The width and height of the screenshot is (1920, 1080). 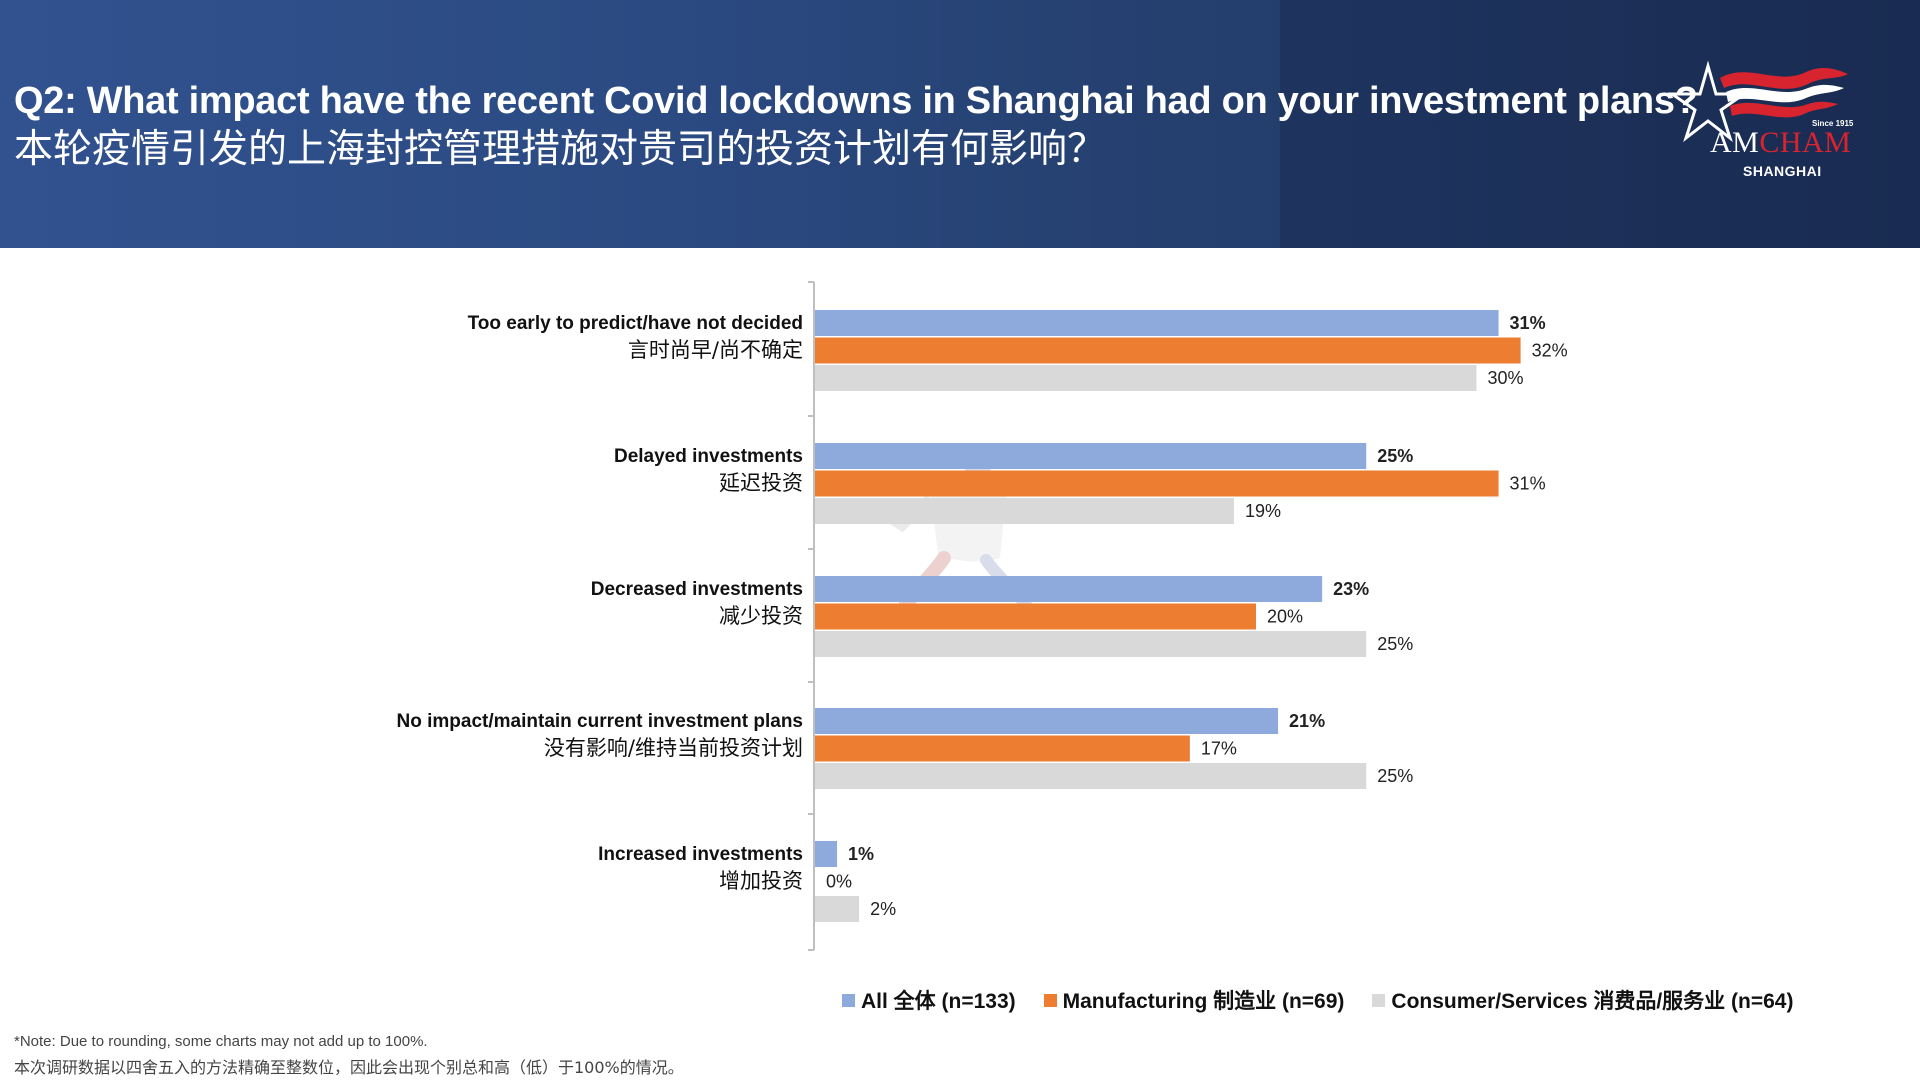 What do you see at coordinates (1506, 378) in the screenshot?
I see `data-label: 30%` at bounding box center [1506, 378].